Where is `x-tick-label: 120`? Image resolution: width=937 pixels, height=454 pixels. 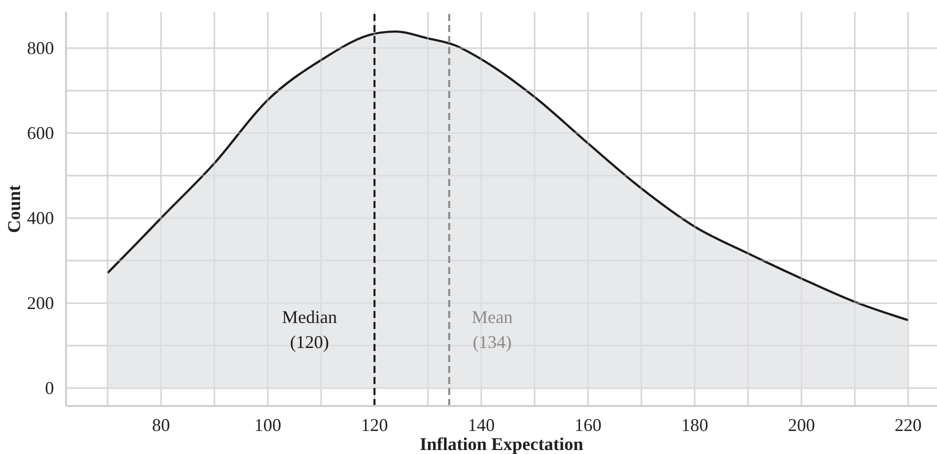 x-tick-label: 120 is located at coordinates (374, 424).